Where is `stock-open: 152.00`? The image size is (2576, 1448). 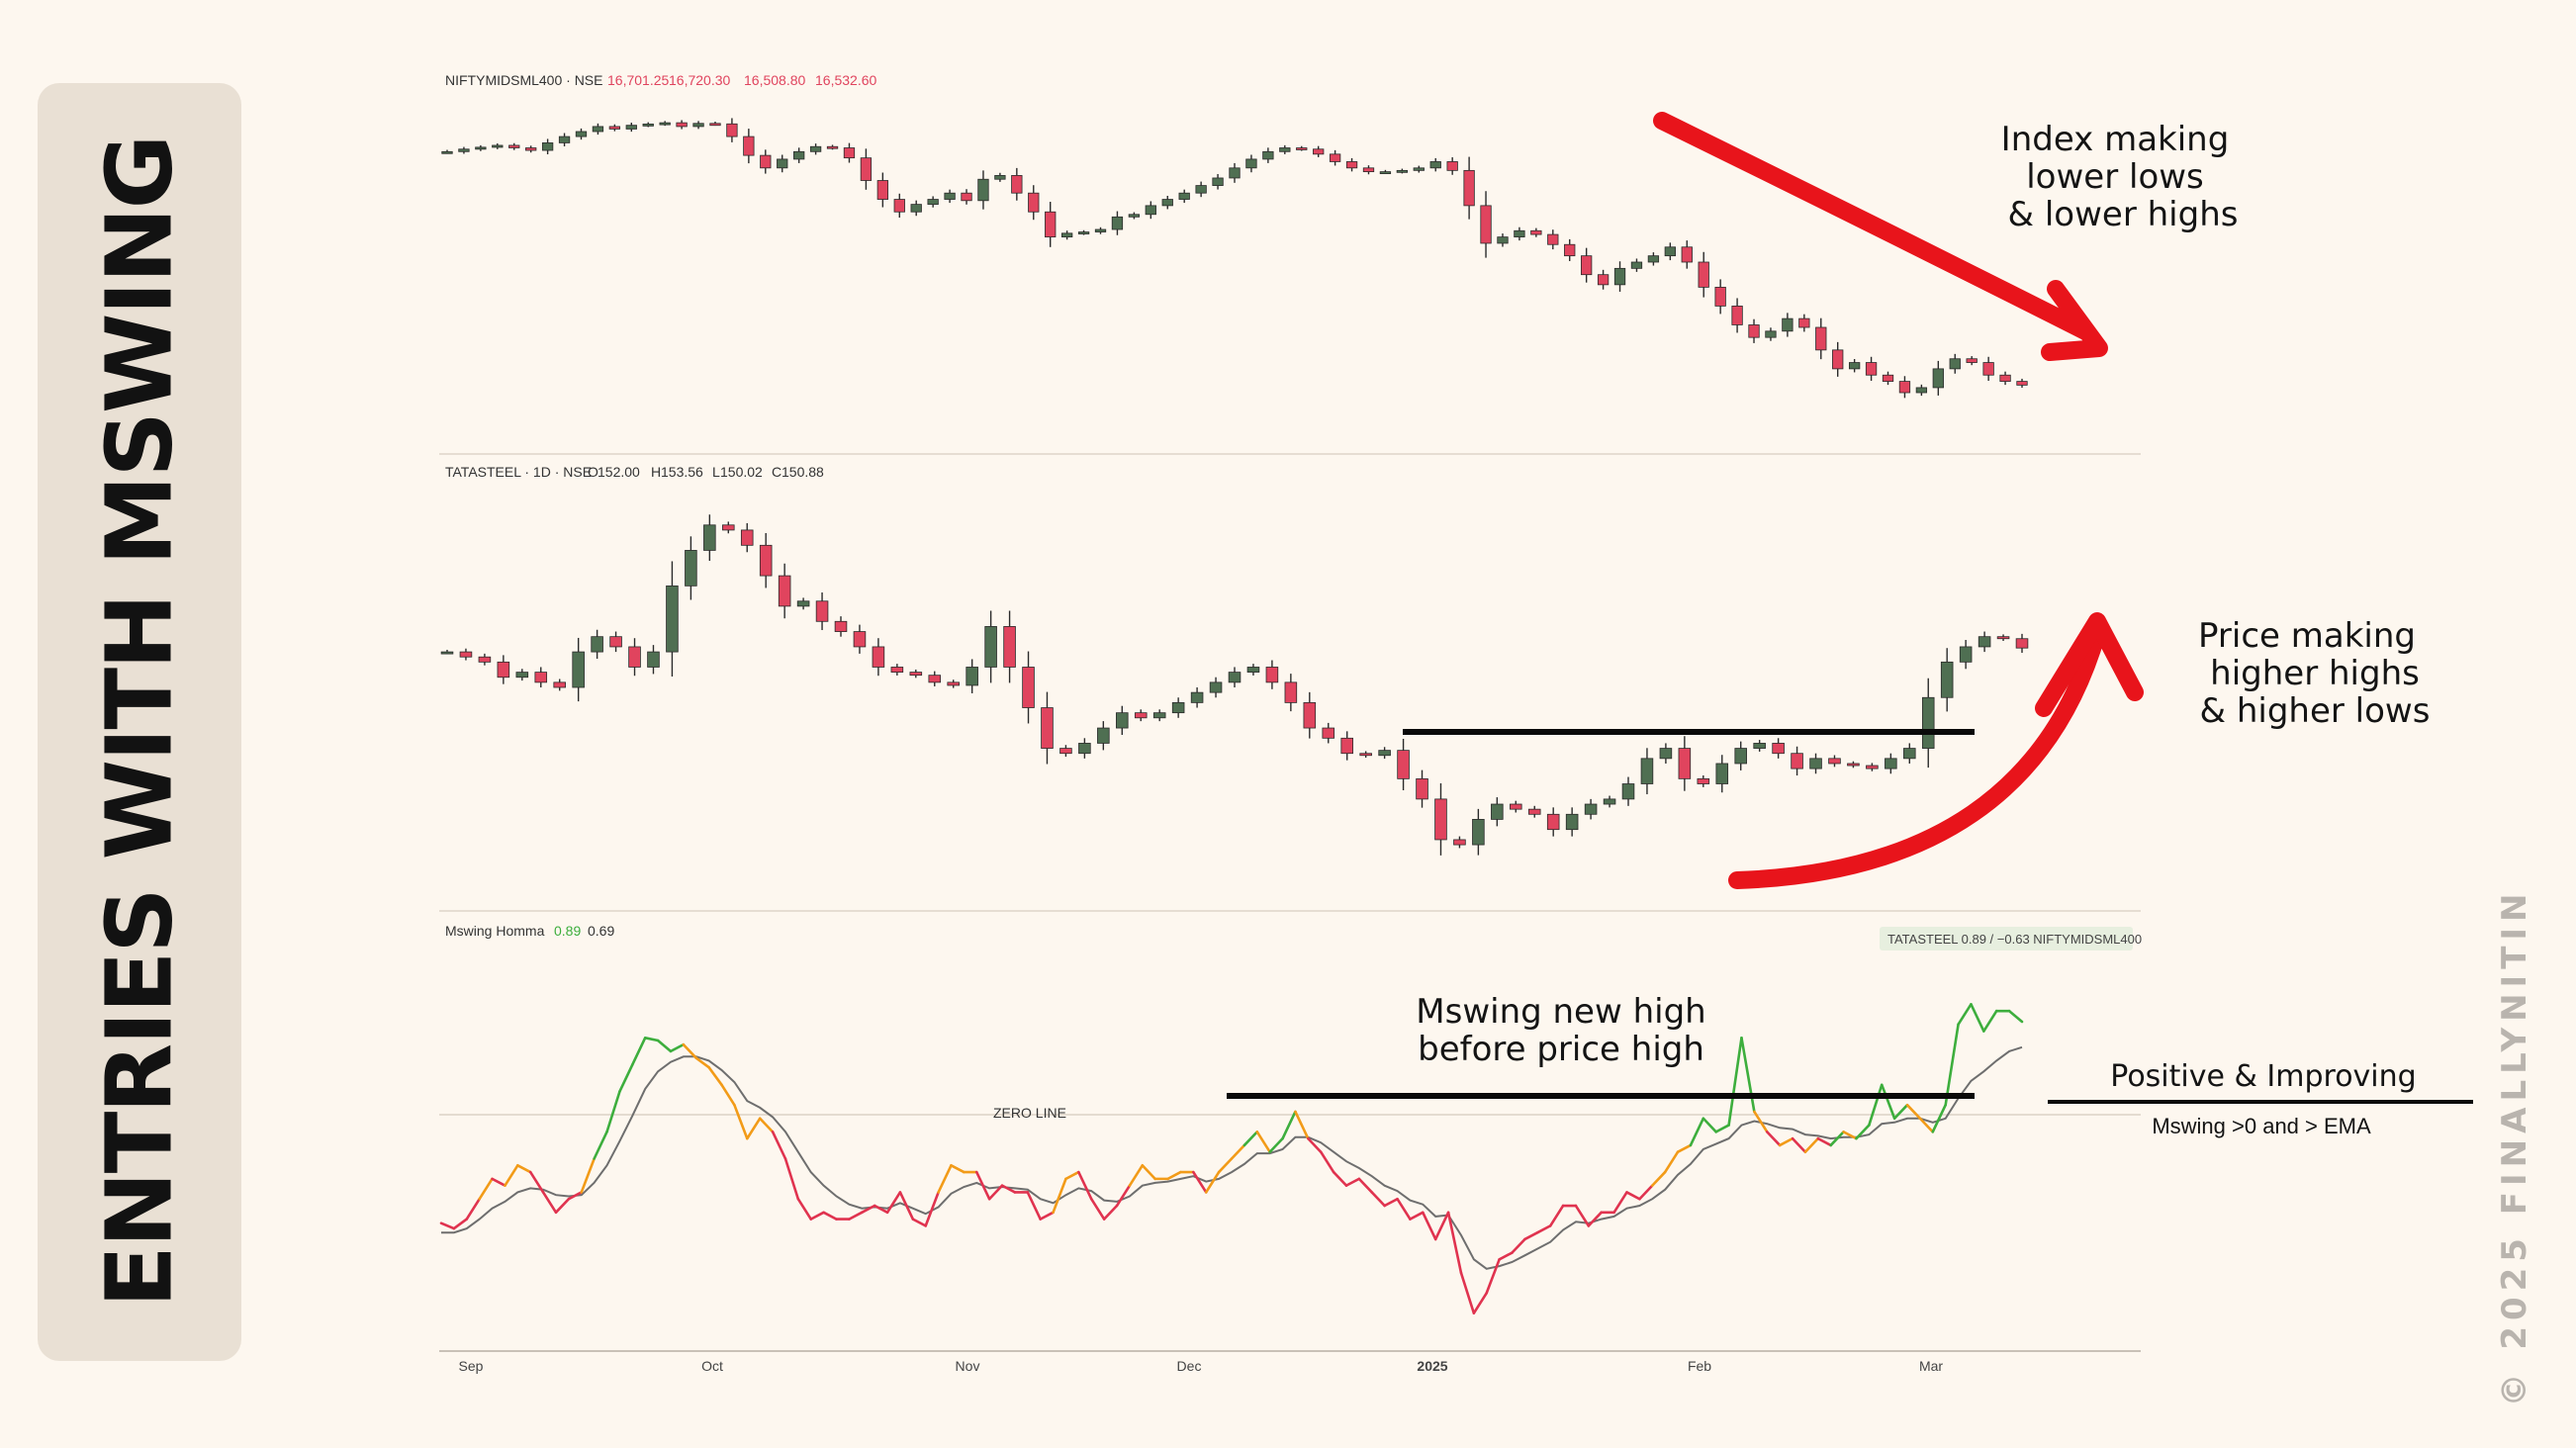 stock-open: 152.00 is located at coordinates (619, 472).